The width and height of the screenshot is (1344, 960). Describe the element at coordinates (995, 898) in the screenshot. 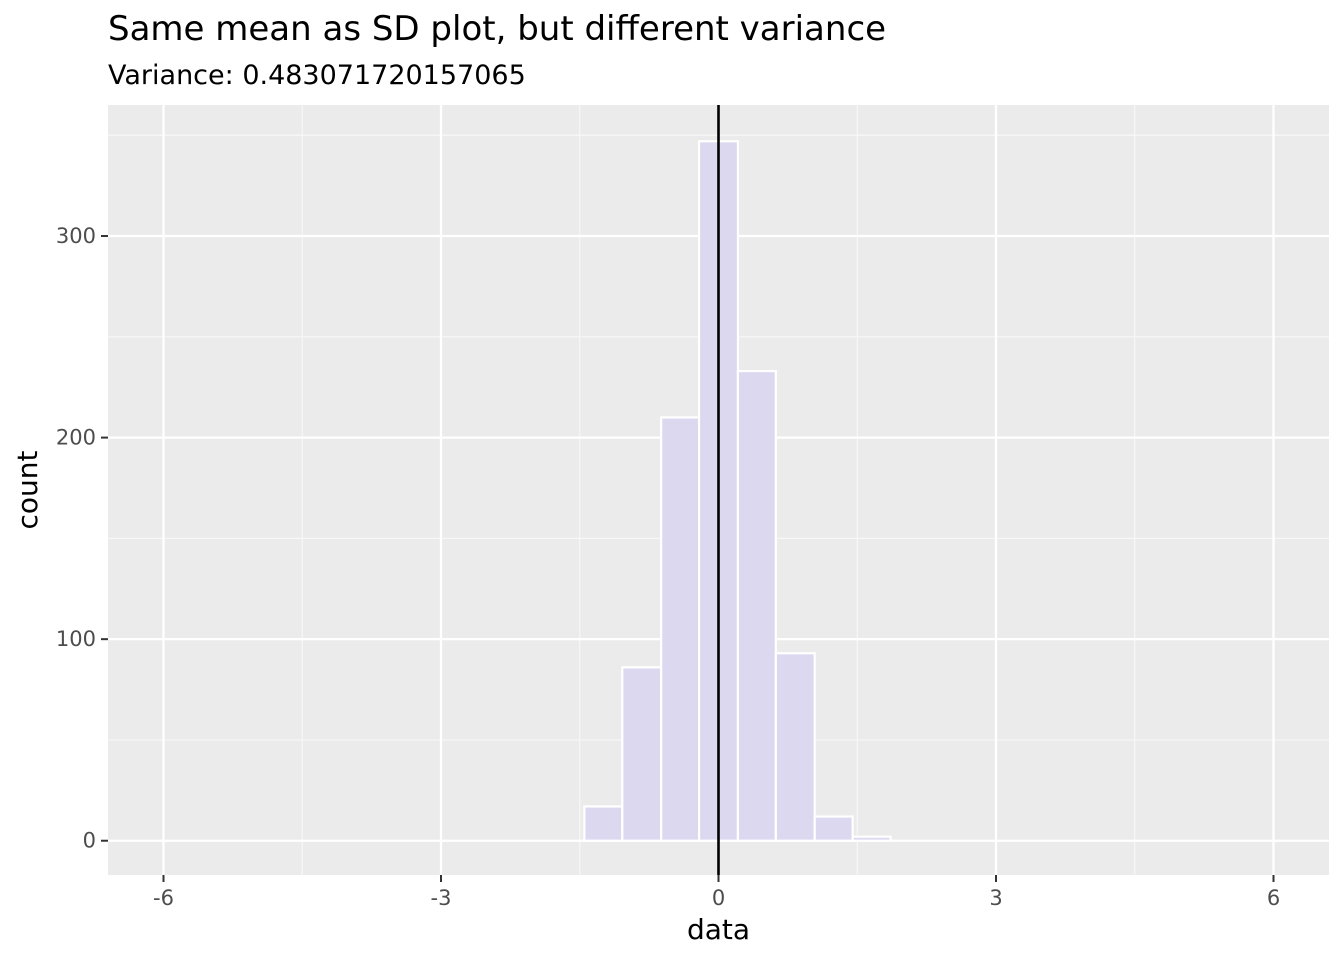

I see `x-tick-label: 3` at that location.